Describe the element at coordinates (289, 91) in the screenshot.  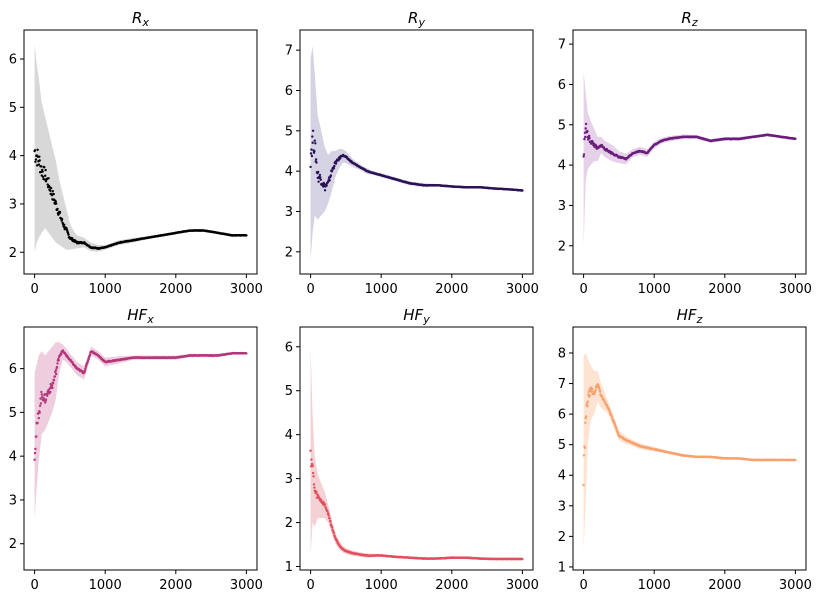
I see `y-tick-label: 6` at that location.